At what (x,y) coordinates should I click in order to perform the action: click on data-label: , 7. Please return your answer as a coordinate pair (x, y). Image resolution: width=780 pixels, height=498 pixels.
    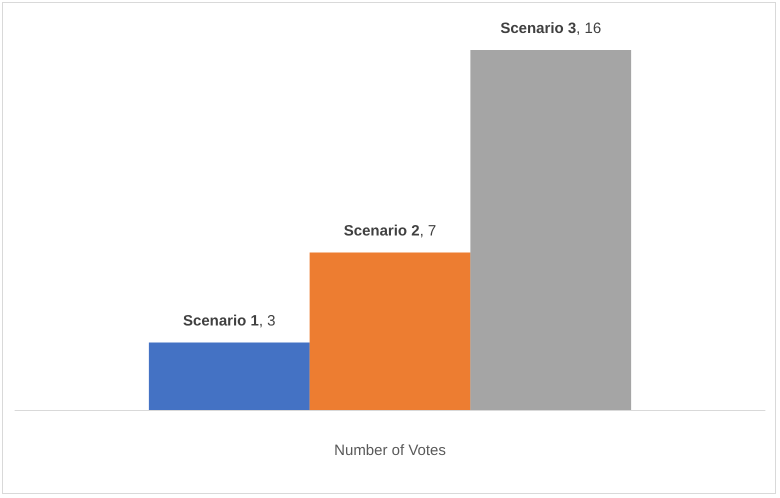
    Looking at the image, I should click on (428, 231).